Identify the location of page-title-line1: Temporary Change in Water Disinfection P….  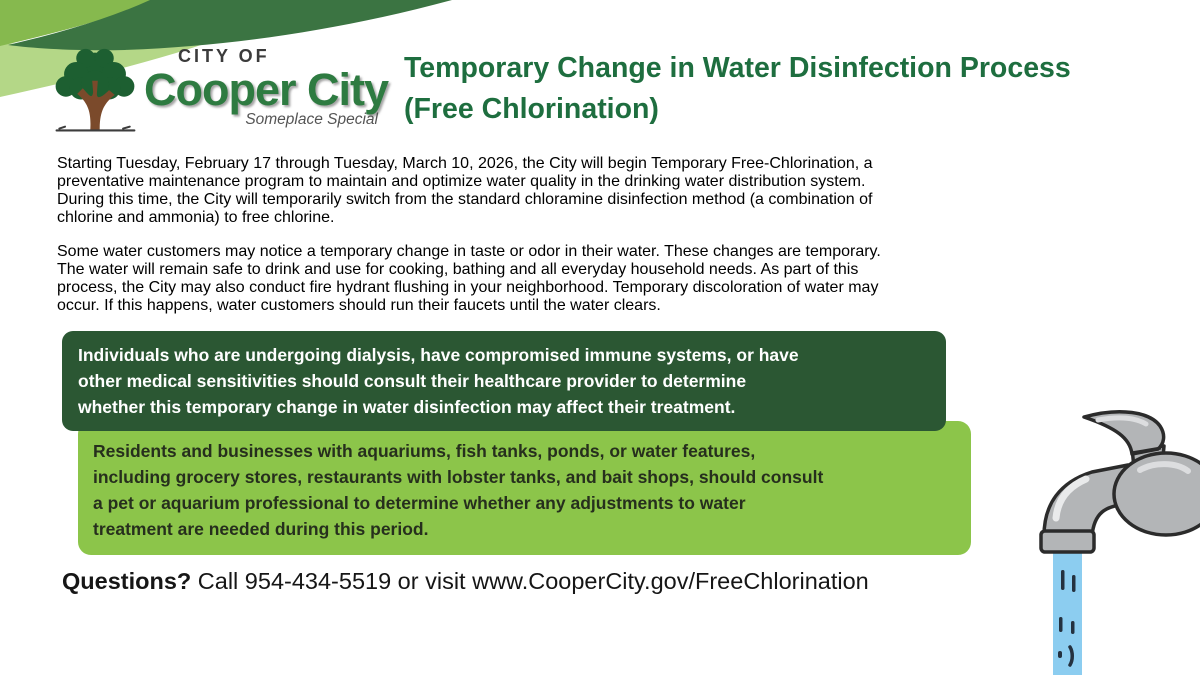
(737, 68).